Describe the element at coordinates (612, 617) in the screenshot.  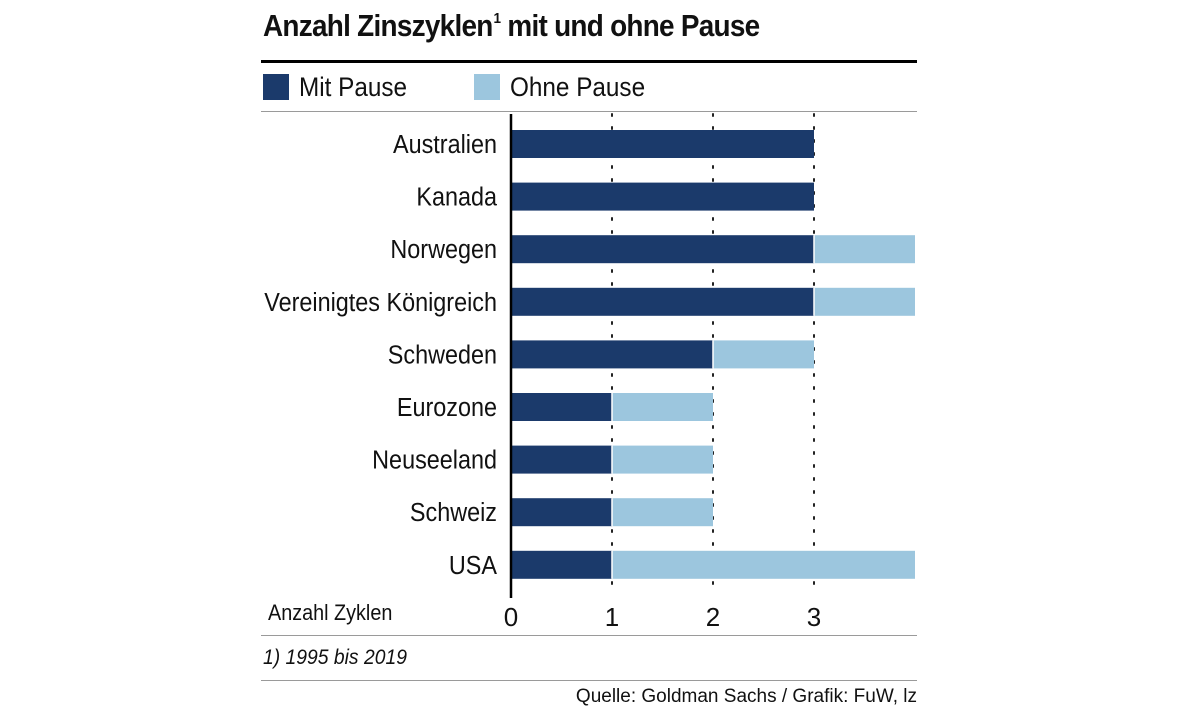
I see `x-tick-label-1: 1` at that location.